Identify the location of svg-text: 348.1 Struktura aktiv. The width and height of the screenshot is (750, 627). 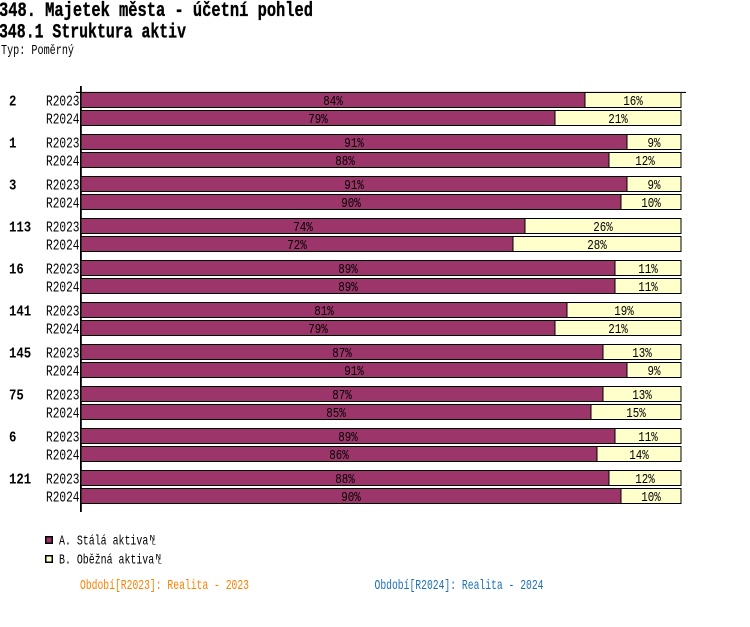
(93, 33).